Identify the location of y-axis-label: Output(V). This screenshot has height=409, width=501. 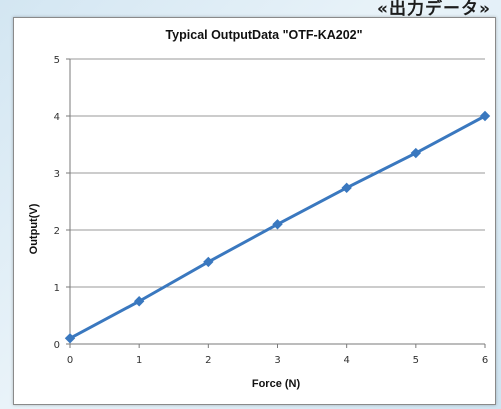
(34, 228).